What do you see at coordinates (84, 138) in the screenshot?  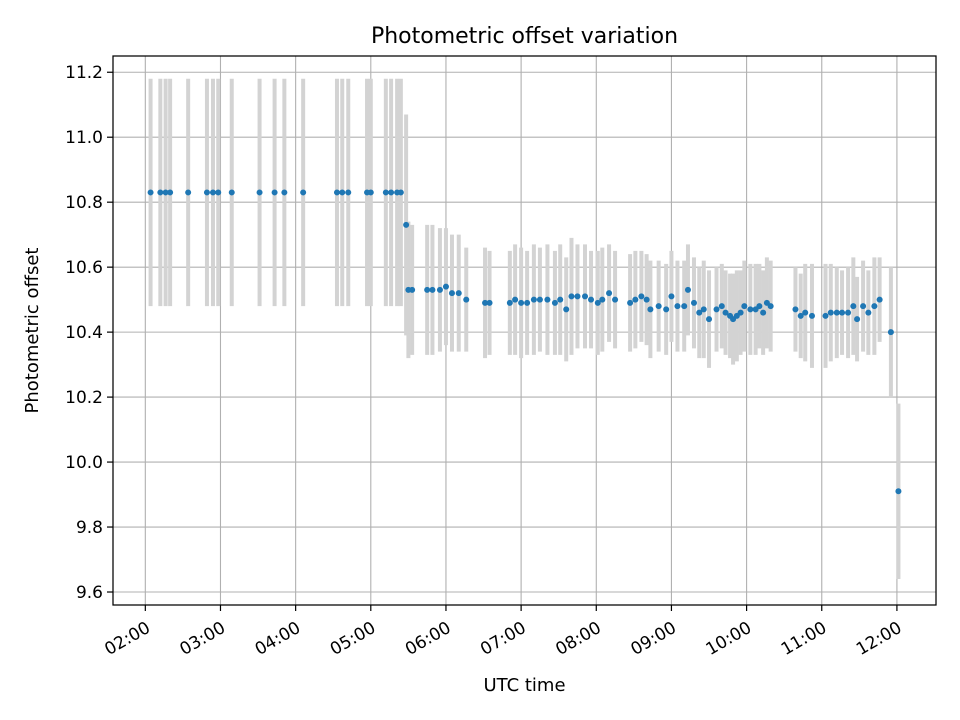 I see `y-tick-label: 11.0` at bounding box center [84, 138].